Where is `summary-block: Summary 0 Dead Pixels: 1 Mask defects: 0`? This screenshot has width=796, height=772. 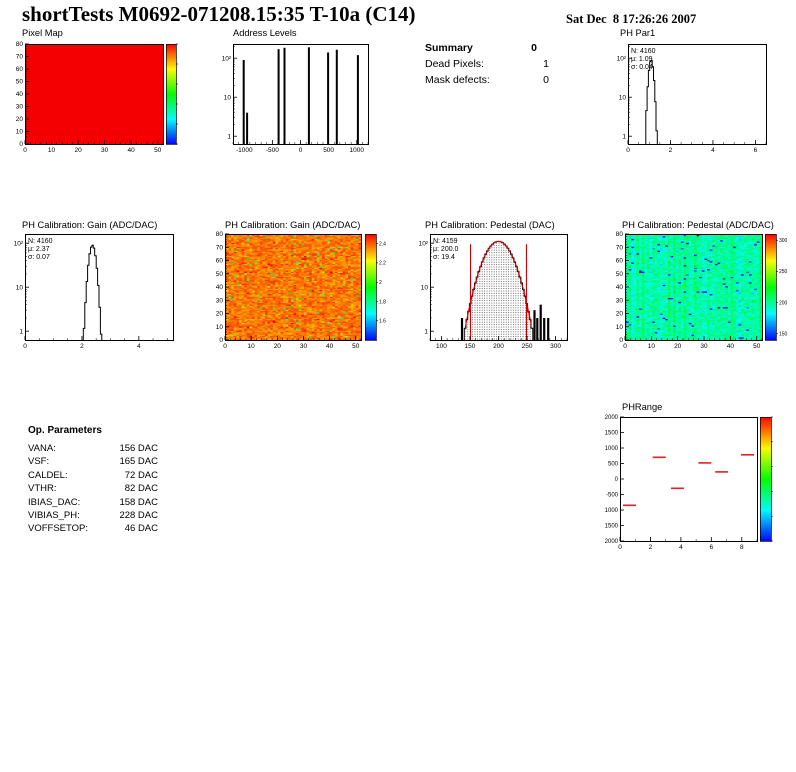
summary-block: Summary 0 Dead Pixels: 1 Mask defects: 0 is located at coordinates (487, 64).